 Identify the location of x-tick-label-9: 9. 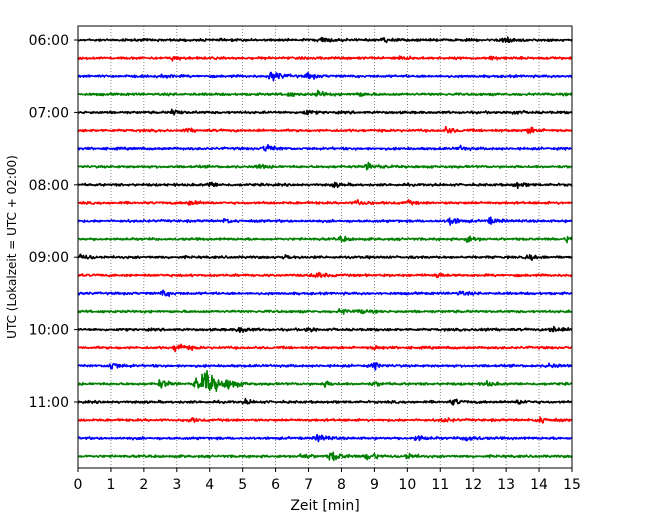
(374, 485).